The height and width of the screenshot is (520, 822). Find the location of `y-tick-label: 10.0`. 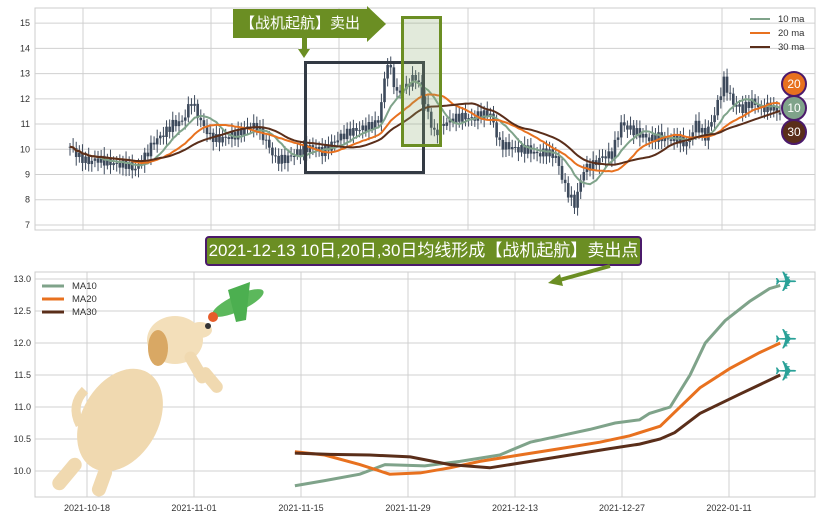

y-tick-label: 10.0 is located at coordinates (22, 471).